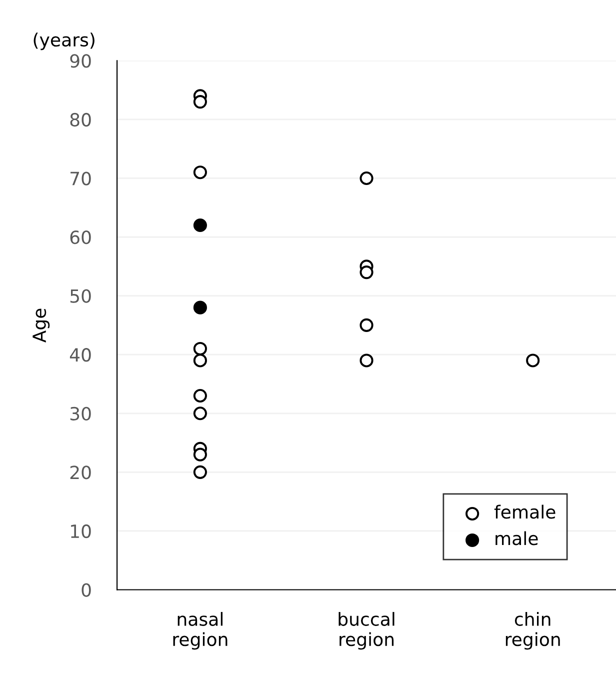 The width and height of the screenshot is (616, 674). Describe the element at coordinates (80, 473) in the screenshot. I see `y-tick-label: 20` at that location.